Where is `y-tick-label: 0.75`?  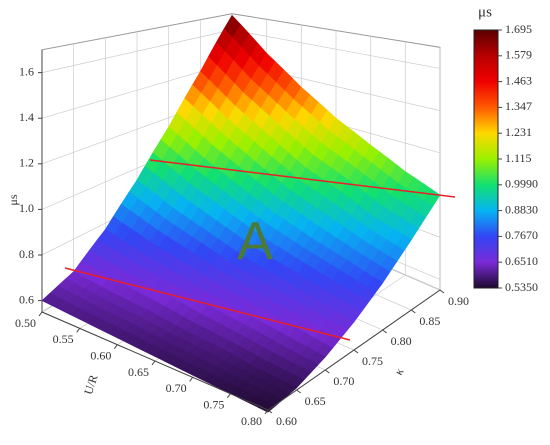 y-tick-label: 0.75 is located at coordinates (372, 361).